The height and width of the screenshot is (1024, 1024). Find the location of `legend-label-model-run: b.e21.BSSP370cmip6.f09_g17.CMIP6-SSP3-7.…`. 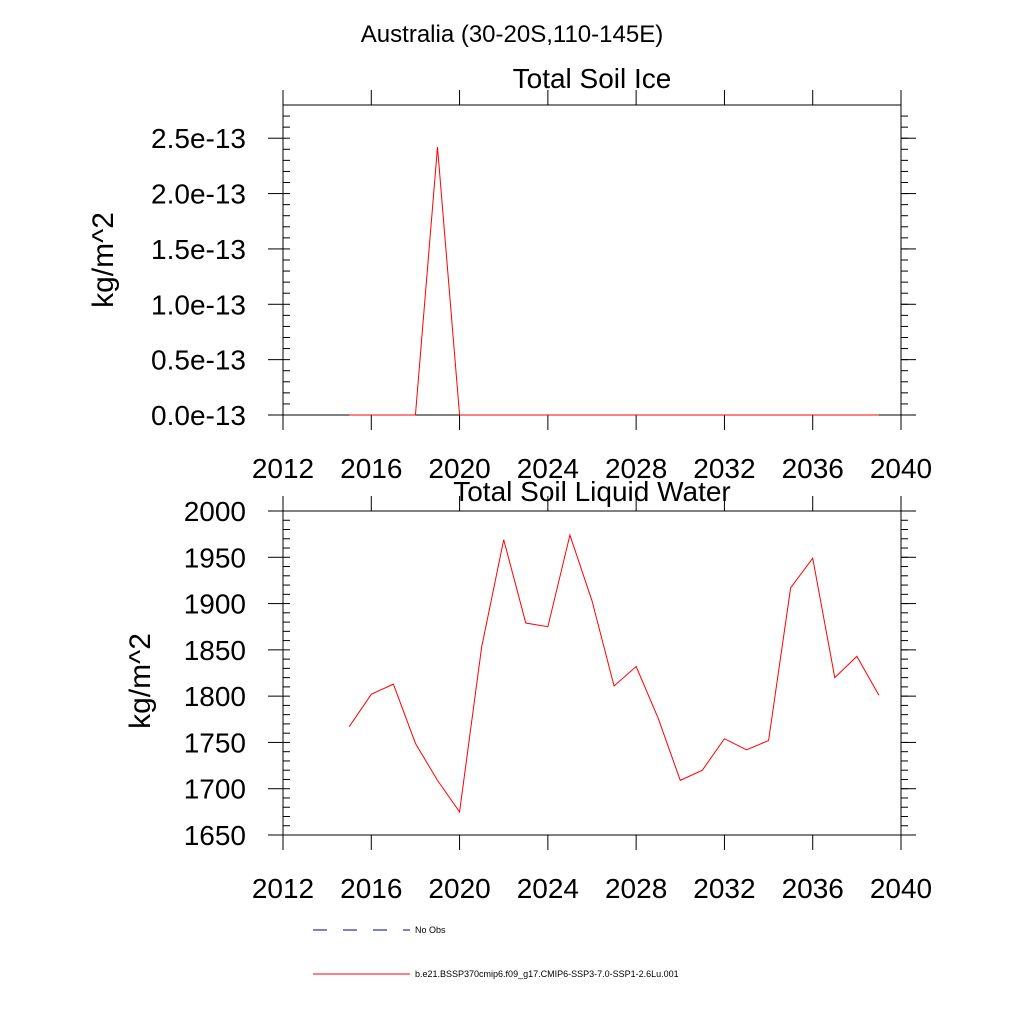

legend-label-model-run: b.e21.BSSP370cmip6.f09_g17.CMIP6-SSP3-7.… is located at coordinates (547, 974).